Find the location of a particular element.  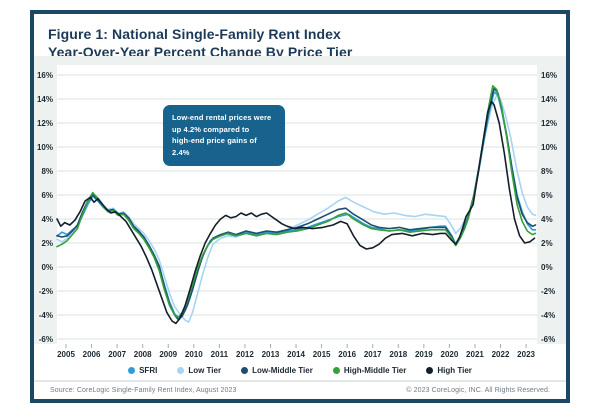

x-axis-tick-label: 2014 is located at coordinates (296, 354).